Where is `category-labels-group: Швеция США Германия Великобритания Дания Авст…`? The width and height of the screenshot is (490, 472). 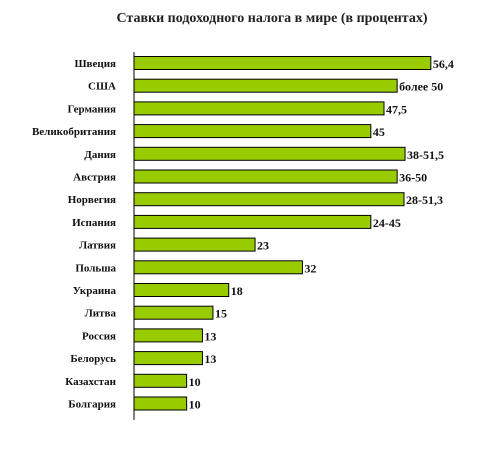 category-labels-group: Швеция США Германия Великобритания Дания Авст… is located at coordinates (74, 234).